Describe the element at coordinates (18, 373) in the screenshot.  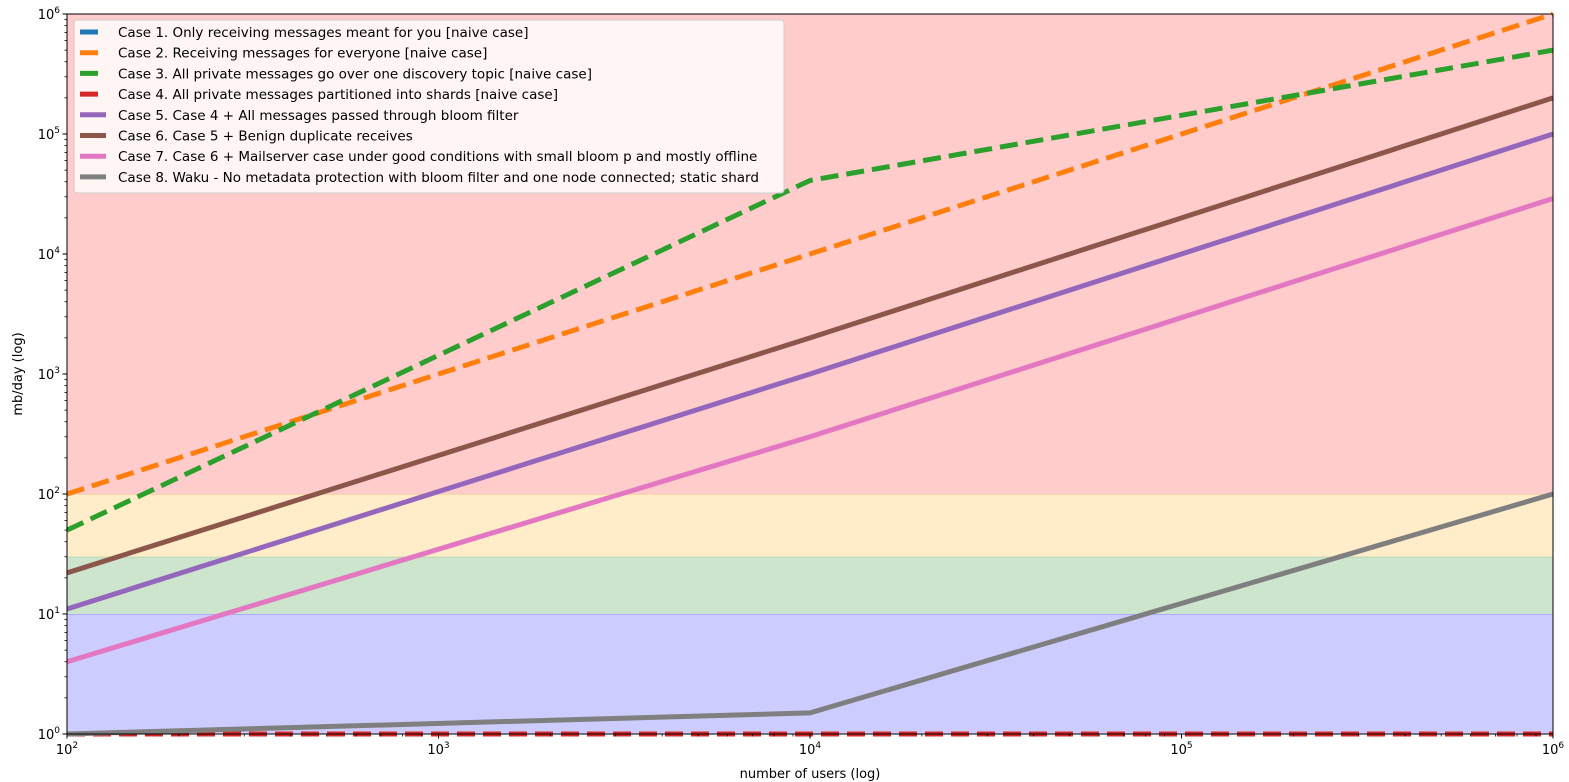
I see `y-axis-label: mb/day (log)` at that location.